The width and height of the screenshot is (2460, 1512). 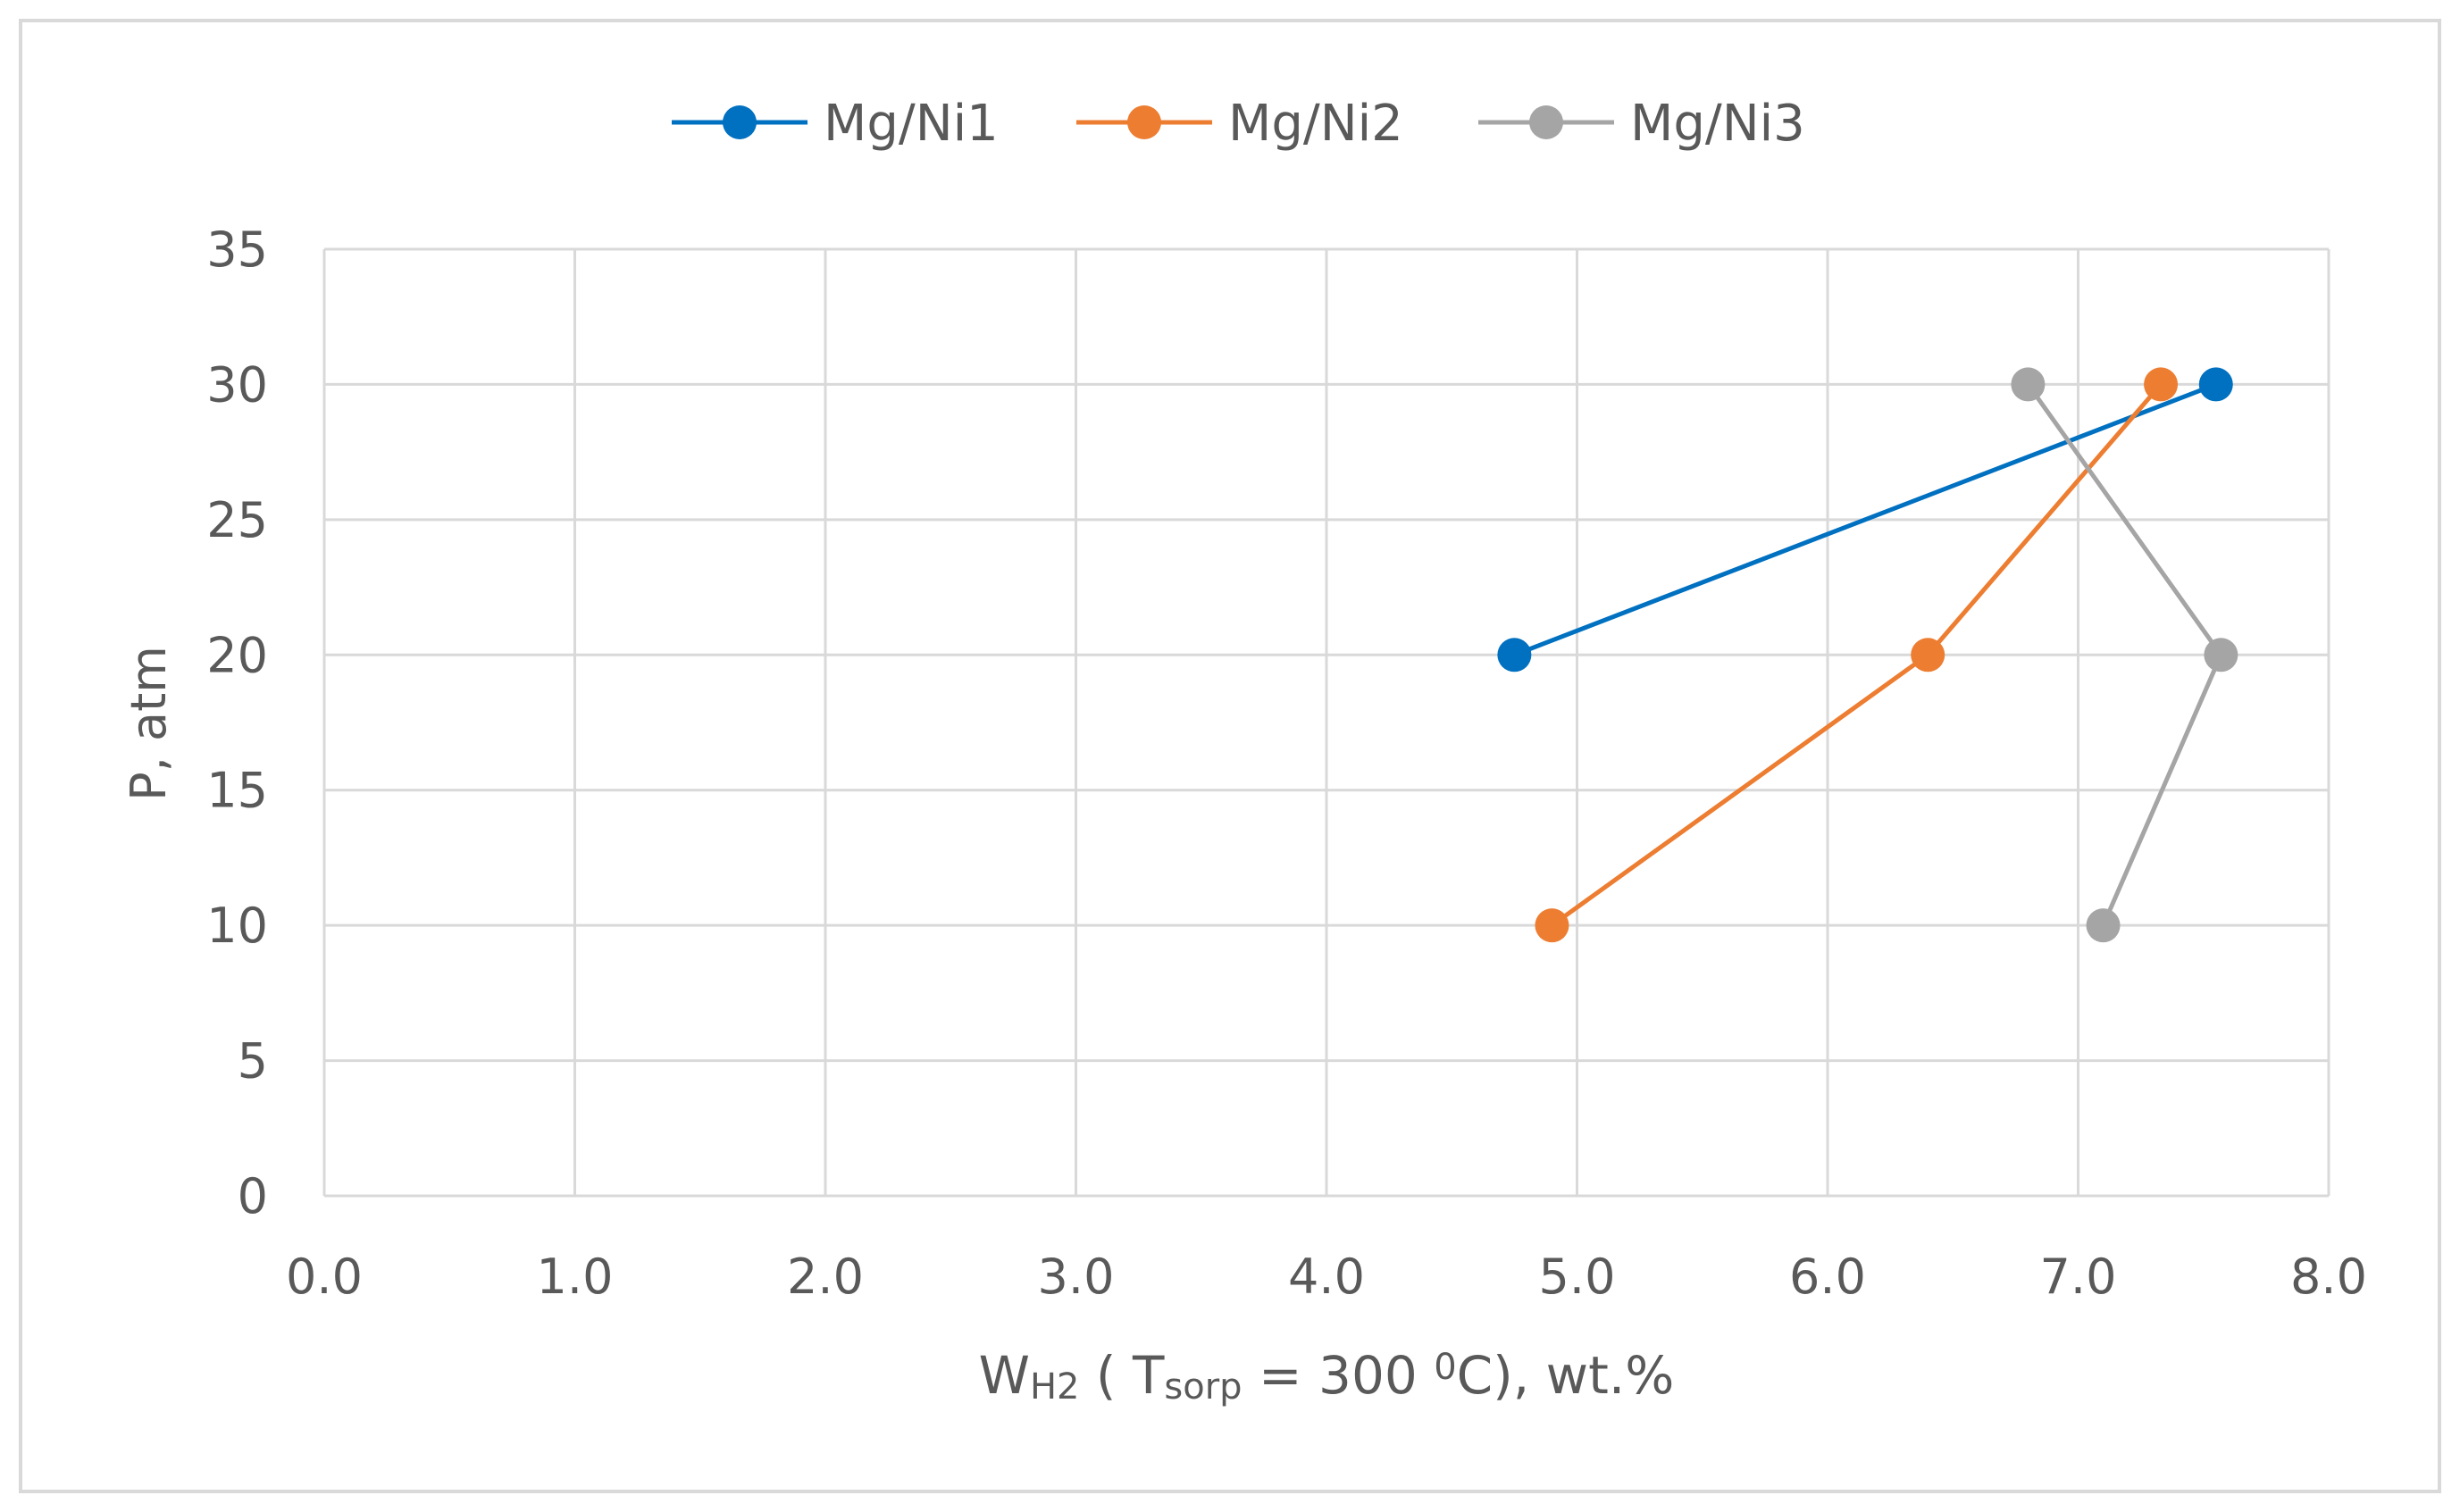 I want to click on series-layer, so click(x=1867, y=655).